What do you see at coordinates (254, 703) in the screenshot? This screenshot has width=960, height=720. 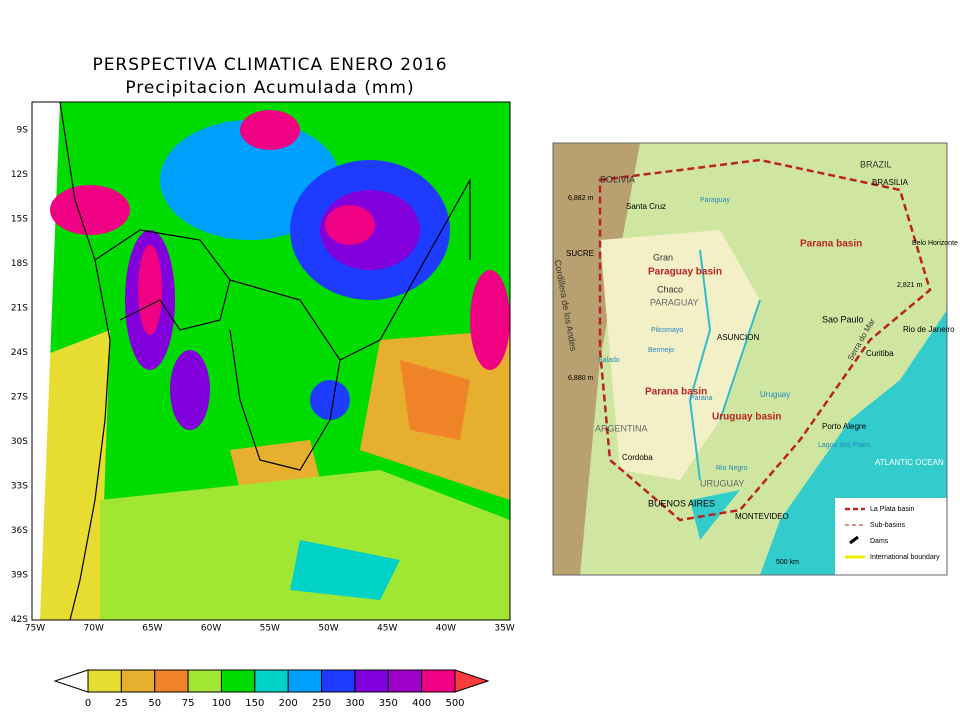 I see `colorbar-label: 150` at bounding box center [254, 703].